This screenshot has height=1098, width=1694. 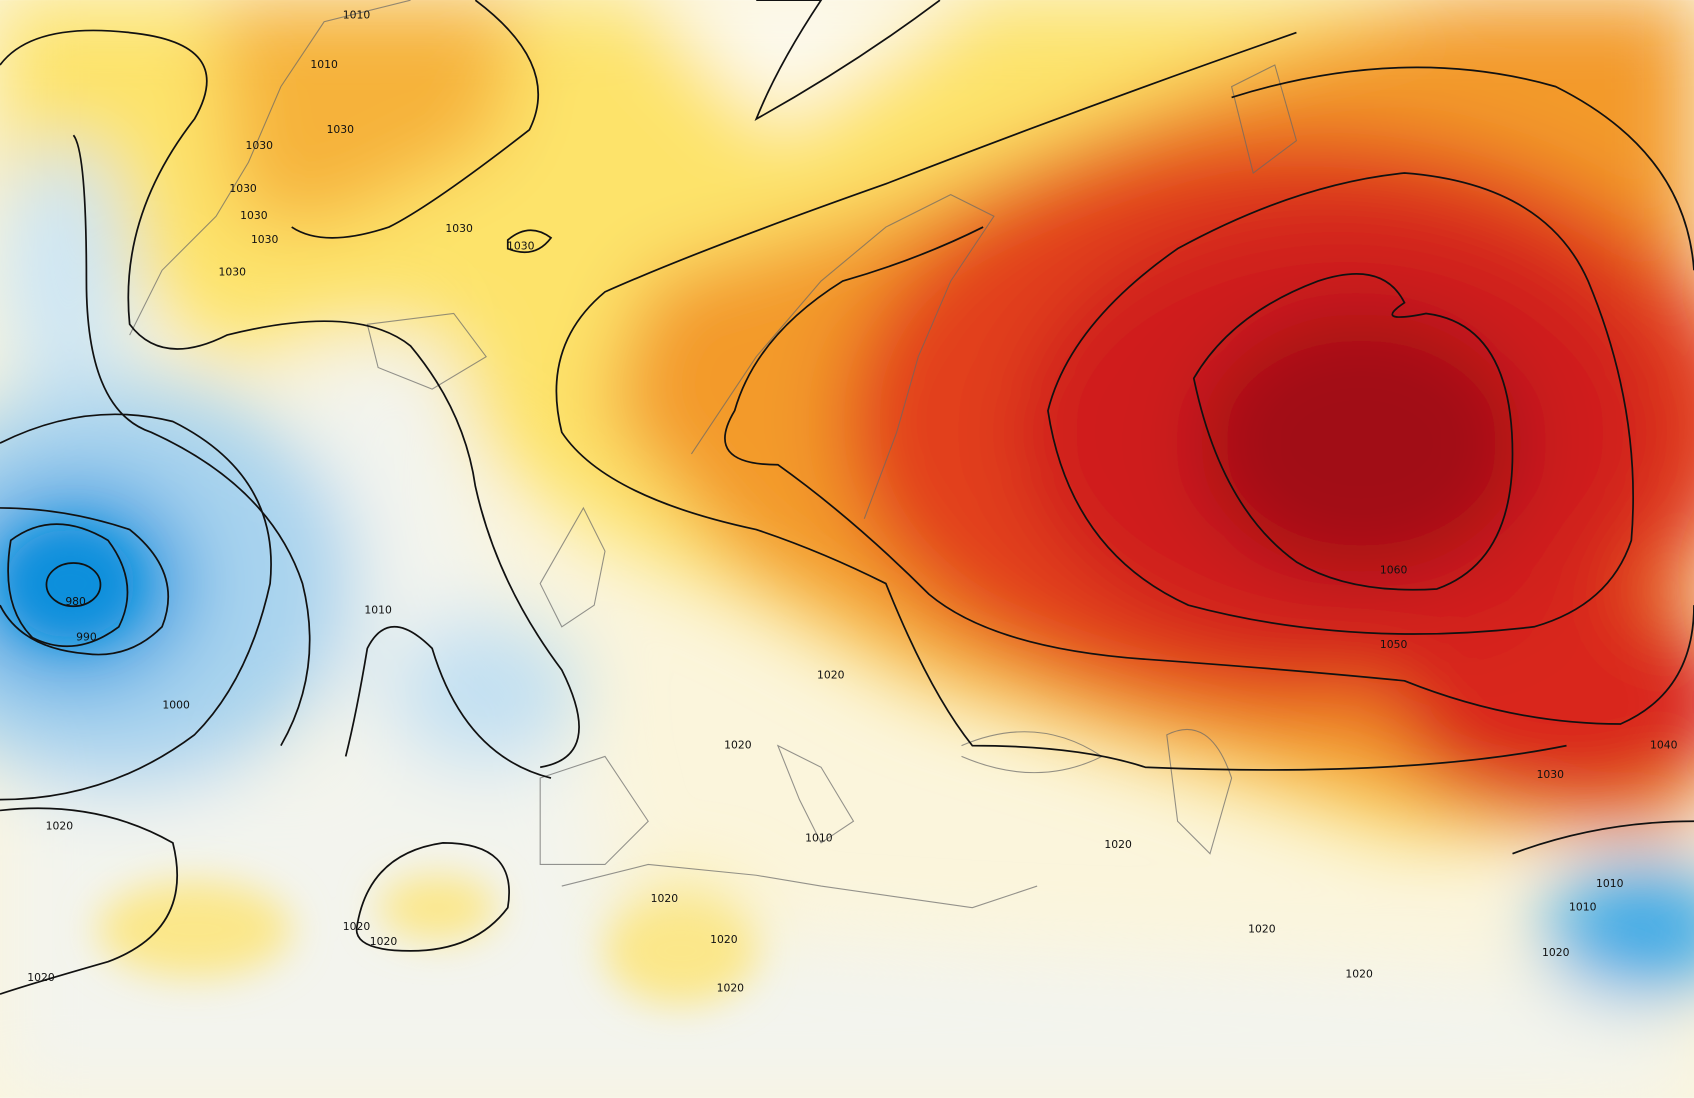 What do you see at coordinates (75, 601) in the screenshot?
I see `isobar-label: 980` at bounding box center [75, 601].